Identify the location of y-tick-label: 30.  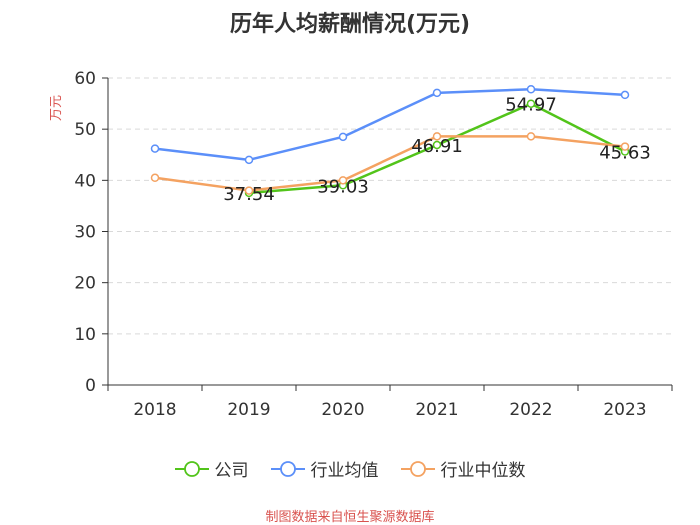
(85, 233).